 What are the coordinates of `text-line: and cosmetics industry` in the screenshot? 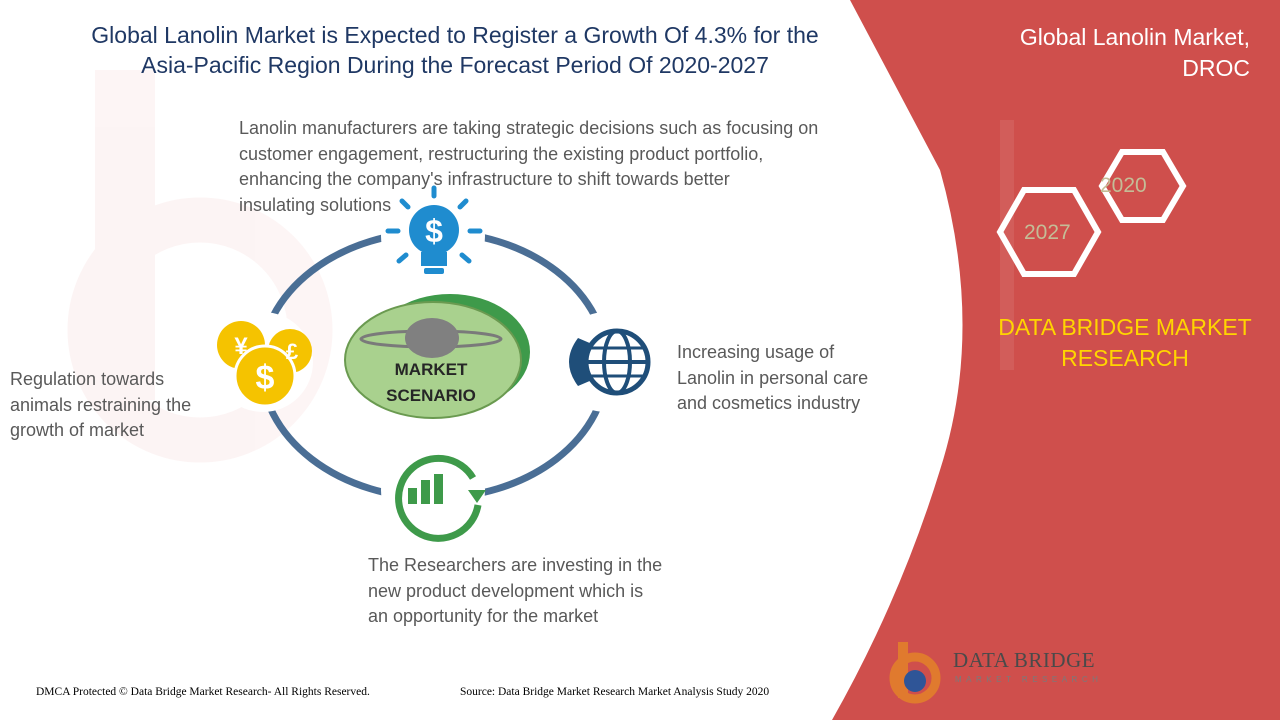 It's located at (769, 403).